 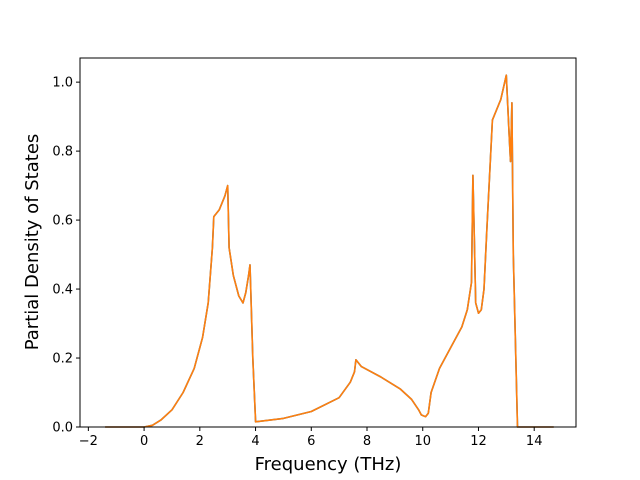 I want to click on x-axis: −2 0 2 4 6 8 10 12 14, so click(x=311, y=438).